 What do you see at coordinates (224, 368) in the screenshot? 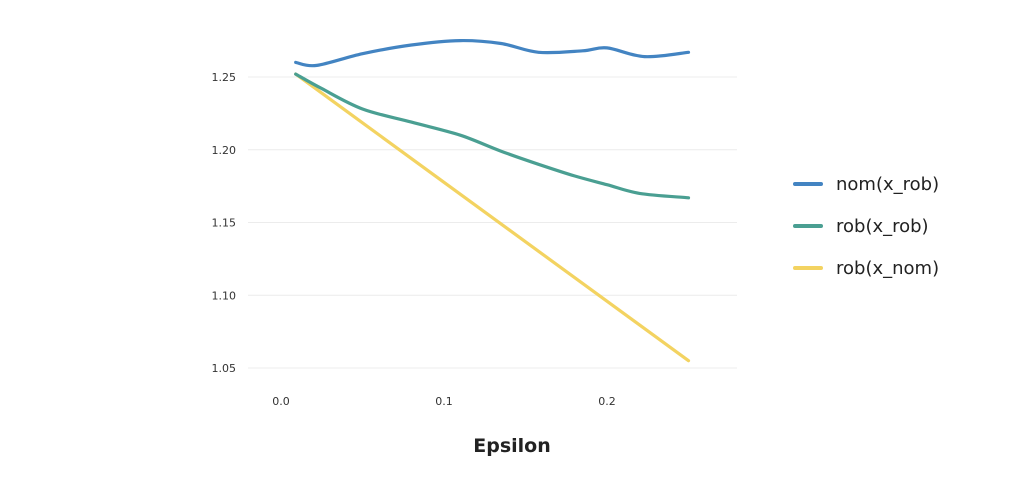
I see `y-tick-label-1.05: 1.05` at bounding box center [224, 368].